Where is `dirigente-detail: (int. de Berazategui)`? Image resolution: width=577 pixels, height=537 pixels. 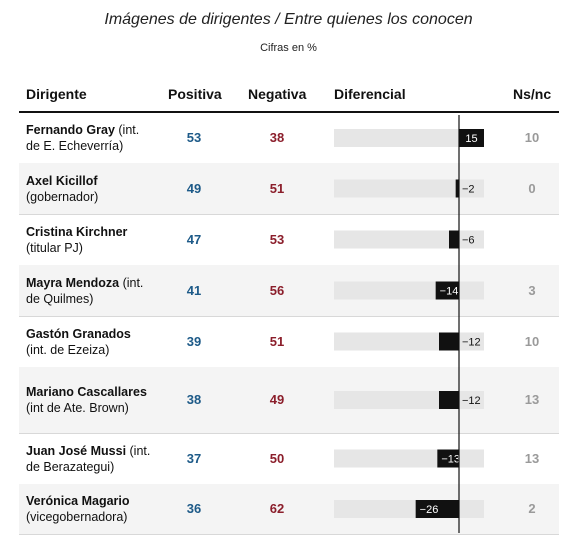 dirigente-detail: (int. de Berazategui) is located at coordinates (88, 459).